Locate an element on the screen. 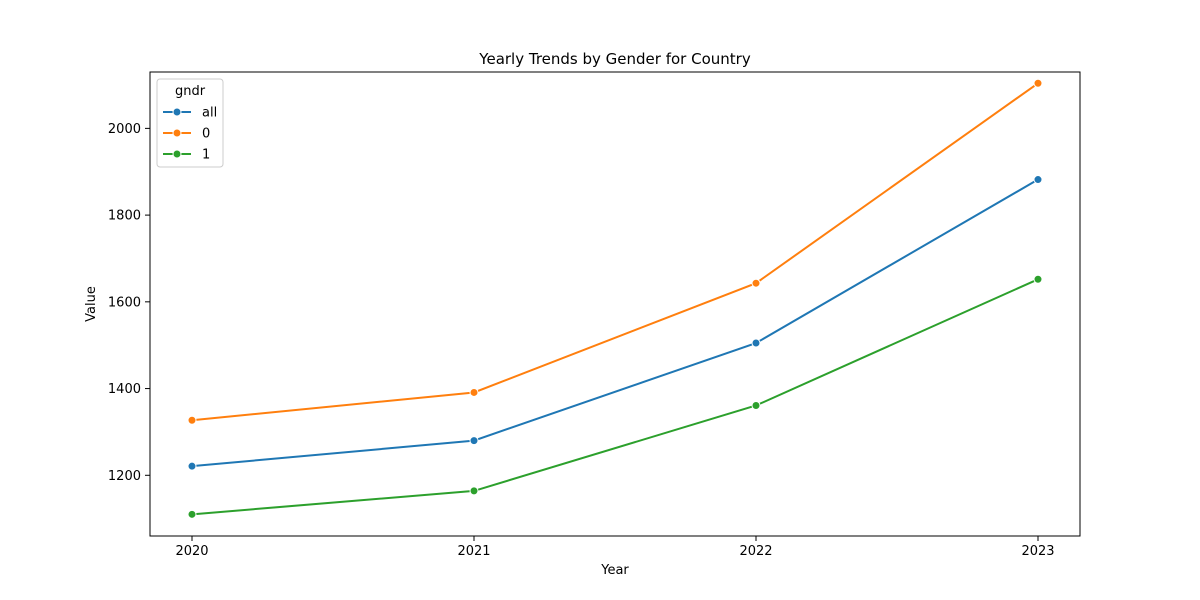  y-tick-label: 1600 is located at coordinates (124, 302).